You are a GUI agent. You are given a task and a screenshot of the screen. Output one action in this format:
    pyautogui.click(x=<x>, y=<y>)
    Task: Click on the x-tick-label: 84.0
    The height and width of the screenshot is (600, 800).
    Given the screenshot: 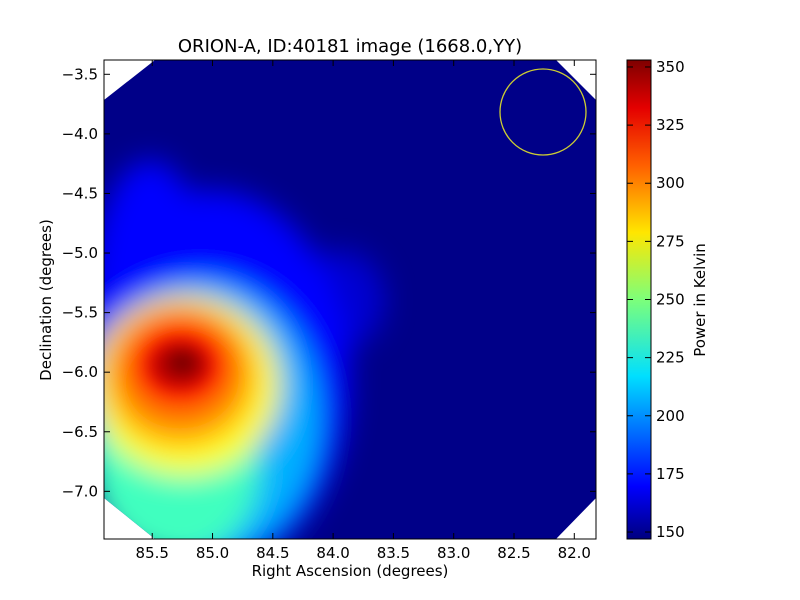 What is the action you would take?
    pyautogui.click(x=332, y=553)
    